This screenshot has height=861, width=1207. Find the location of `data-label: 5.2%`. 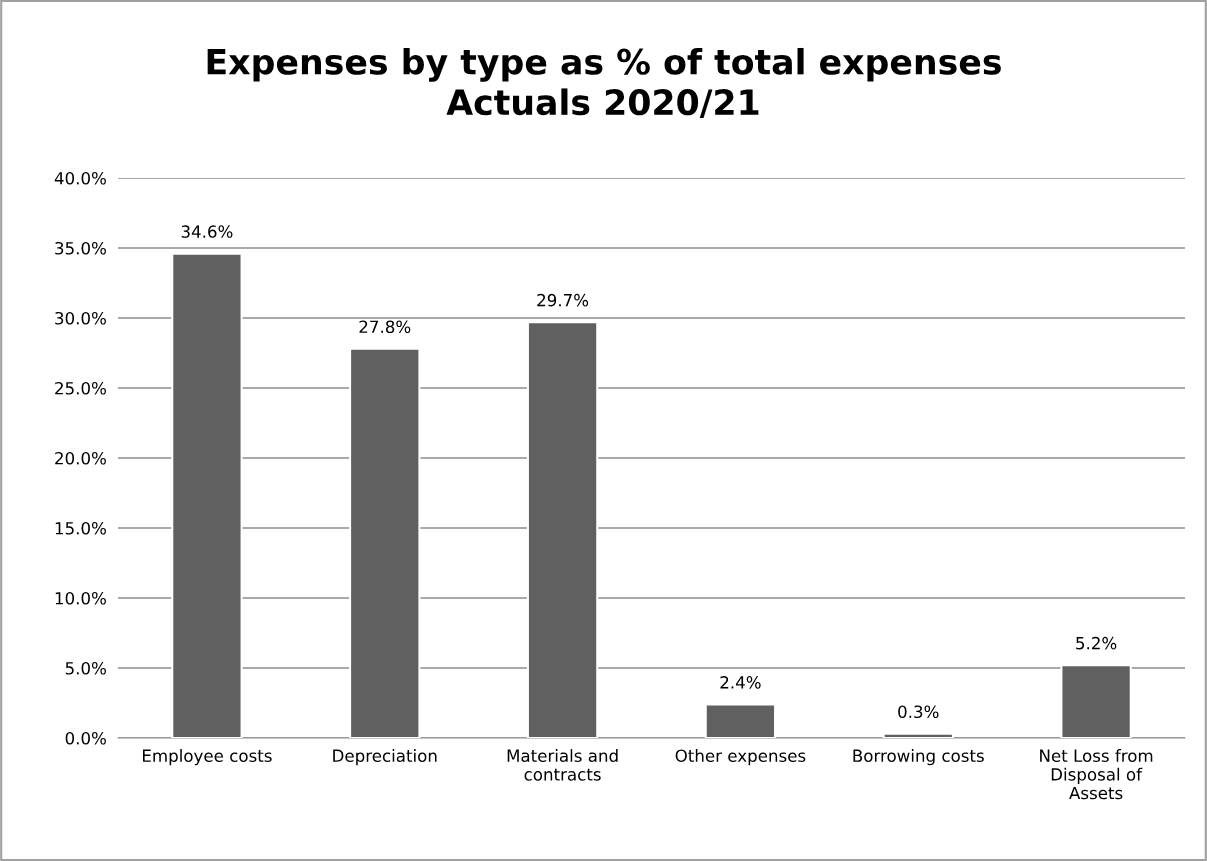

data-label: 5.2% is located at coordinates (1096, 643).